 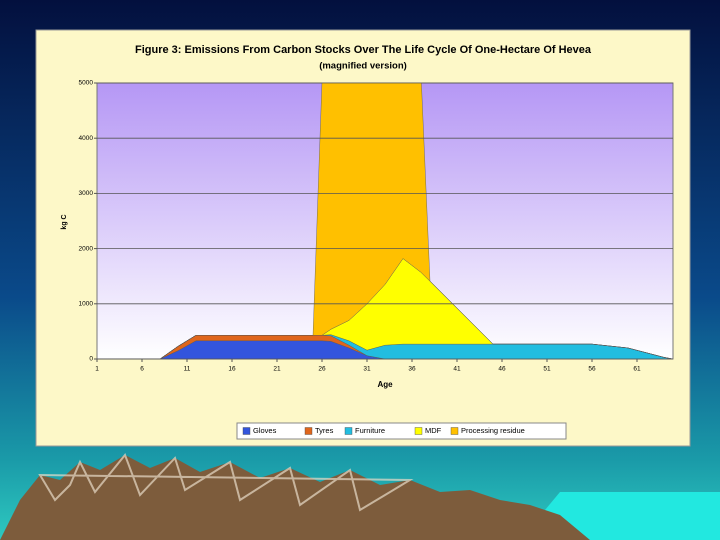 I want to click on x-tick-label: 61, so click(x=637, y=369).